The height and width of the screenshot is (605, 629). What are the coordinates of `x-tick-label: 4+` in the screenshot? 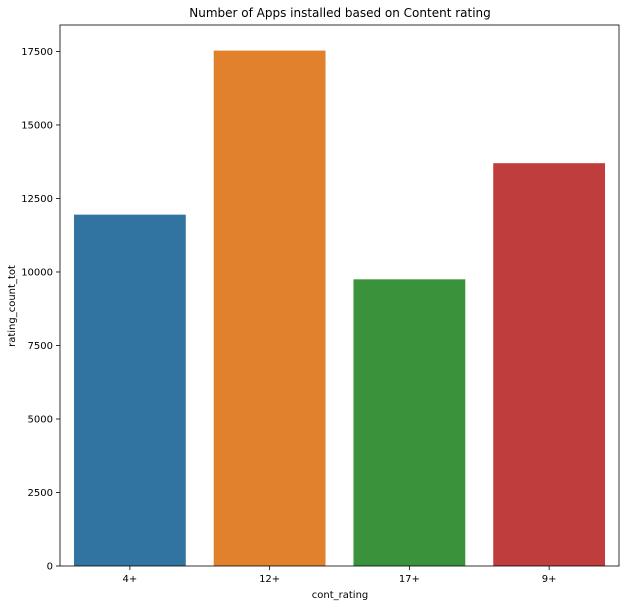 It's located at (130, 579).